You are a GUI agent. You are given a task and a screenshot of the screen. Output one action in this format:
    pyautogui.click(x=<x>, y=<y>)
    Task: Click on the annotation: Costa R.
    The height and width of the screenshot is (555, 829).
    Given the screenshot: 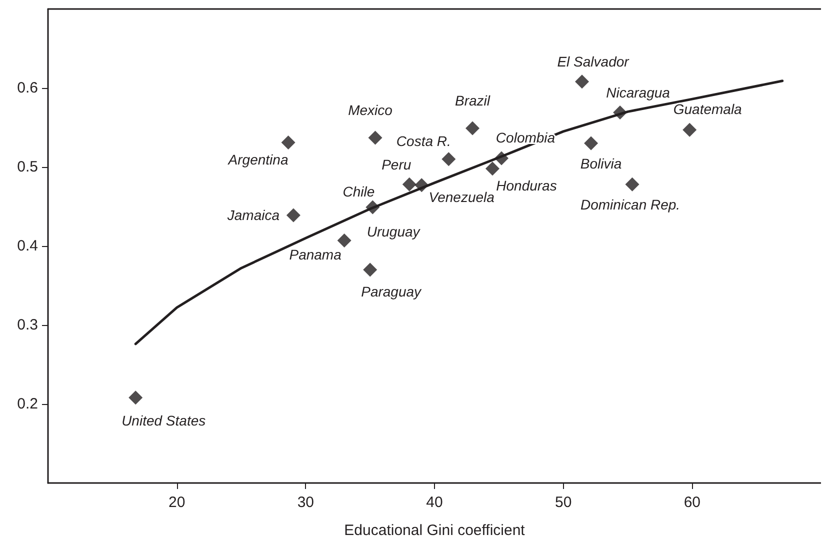 What is the action you would take?
    pyautogui.click(x=423, y=141)
    